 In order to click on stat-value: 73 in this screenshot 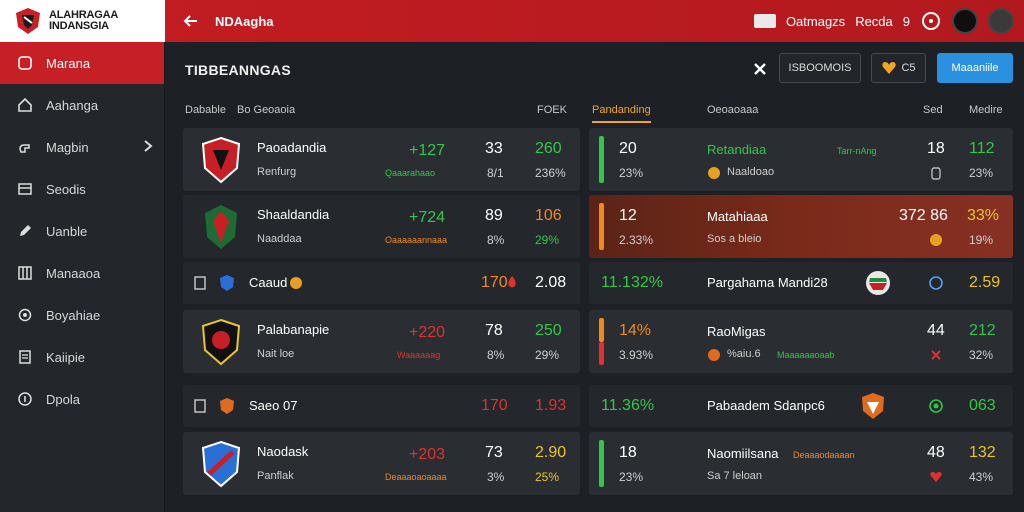, I will do `click(494, 452)`.